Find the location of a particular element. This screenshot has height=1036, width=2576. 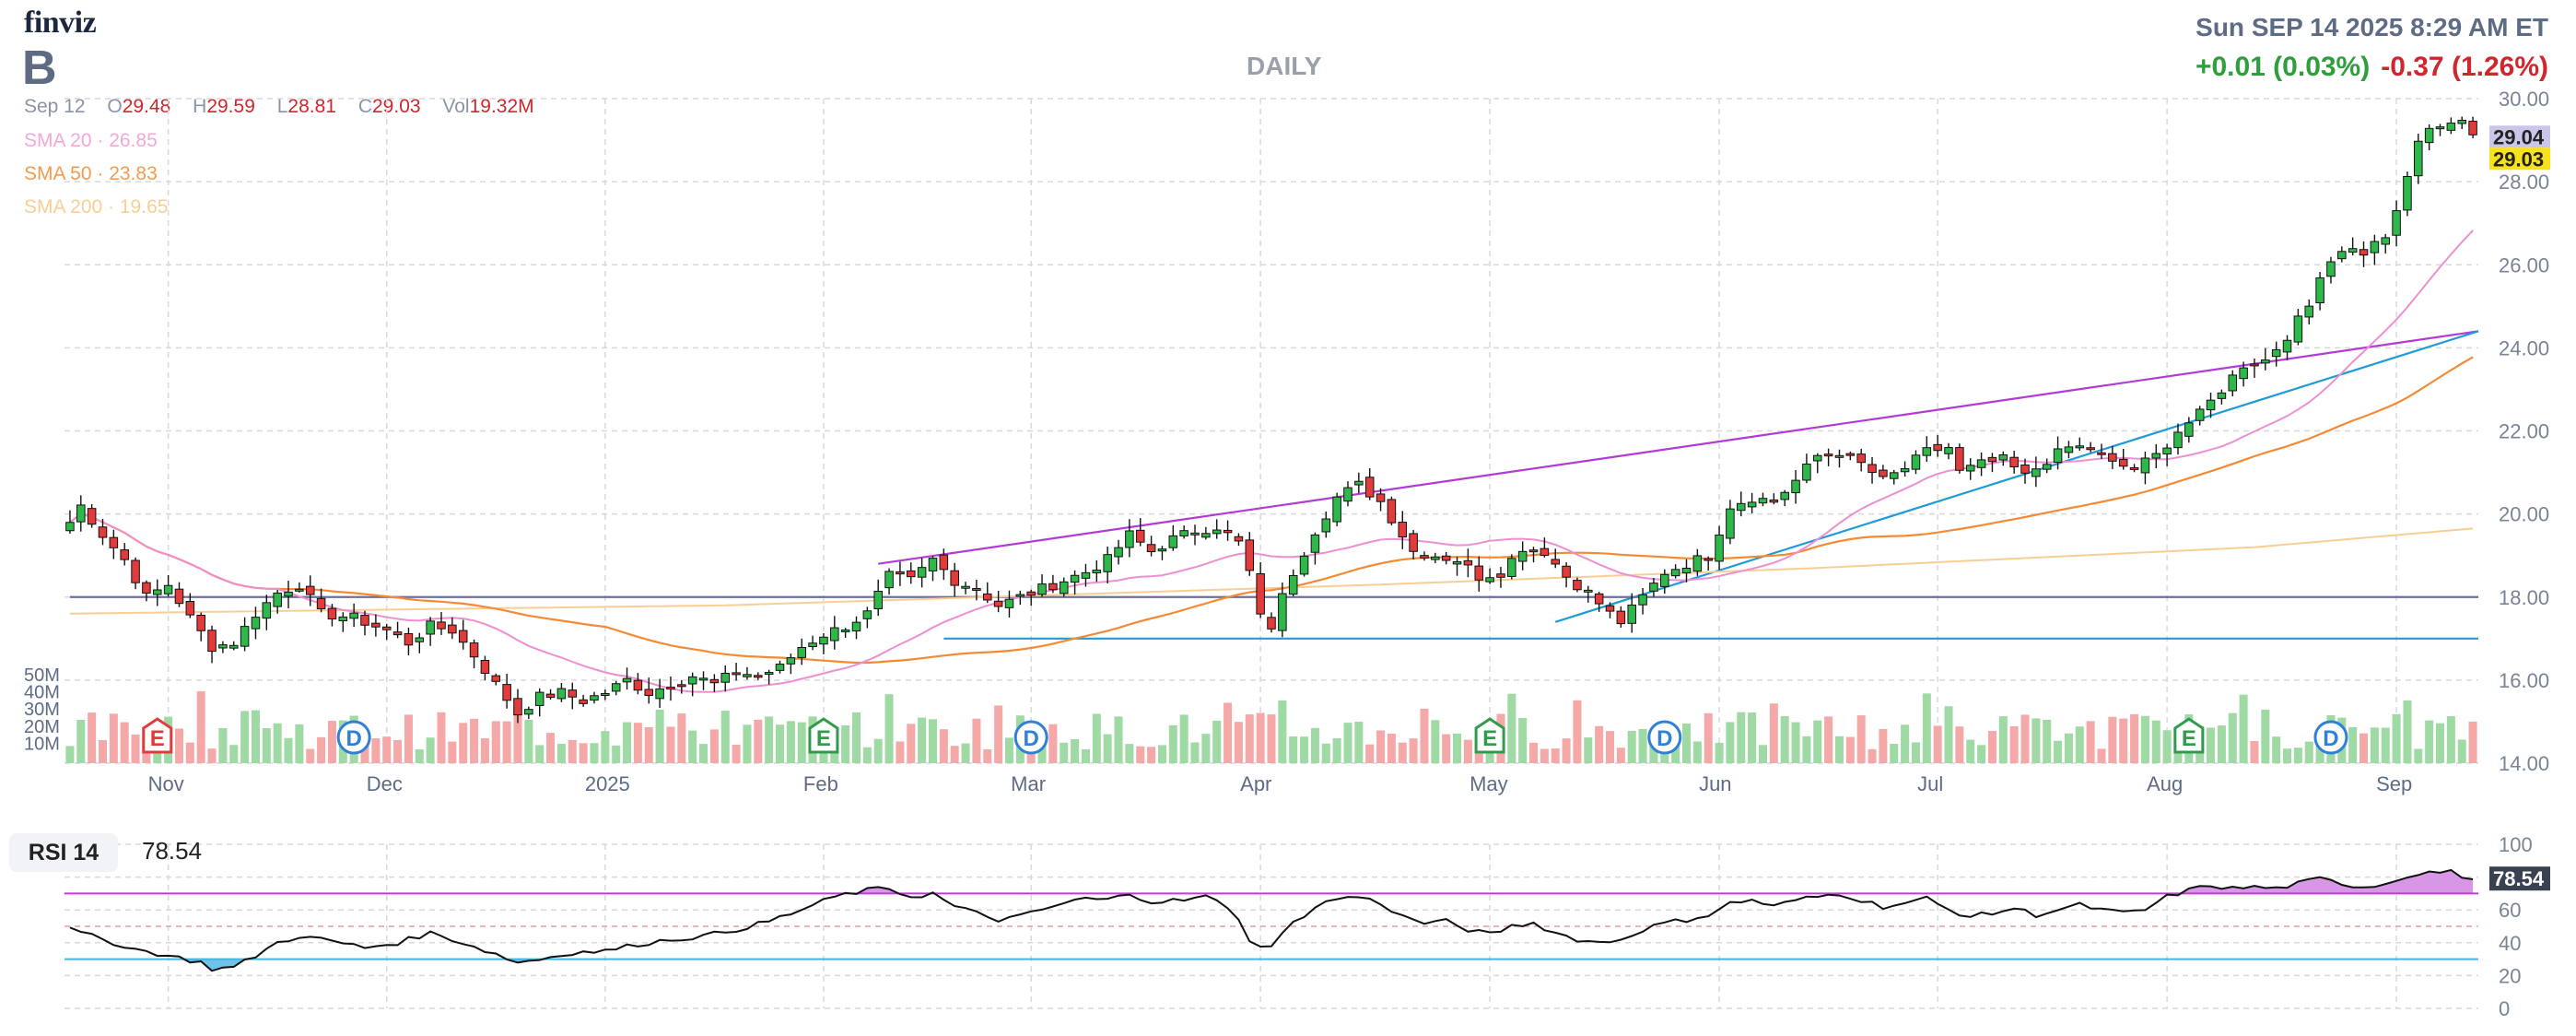

time-tick-label: Nov is located at coordinates (166, 784).